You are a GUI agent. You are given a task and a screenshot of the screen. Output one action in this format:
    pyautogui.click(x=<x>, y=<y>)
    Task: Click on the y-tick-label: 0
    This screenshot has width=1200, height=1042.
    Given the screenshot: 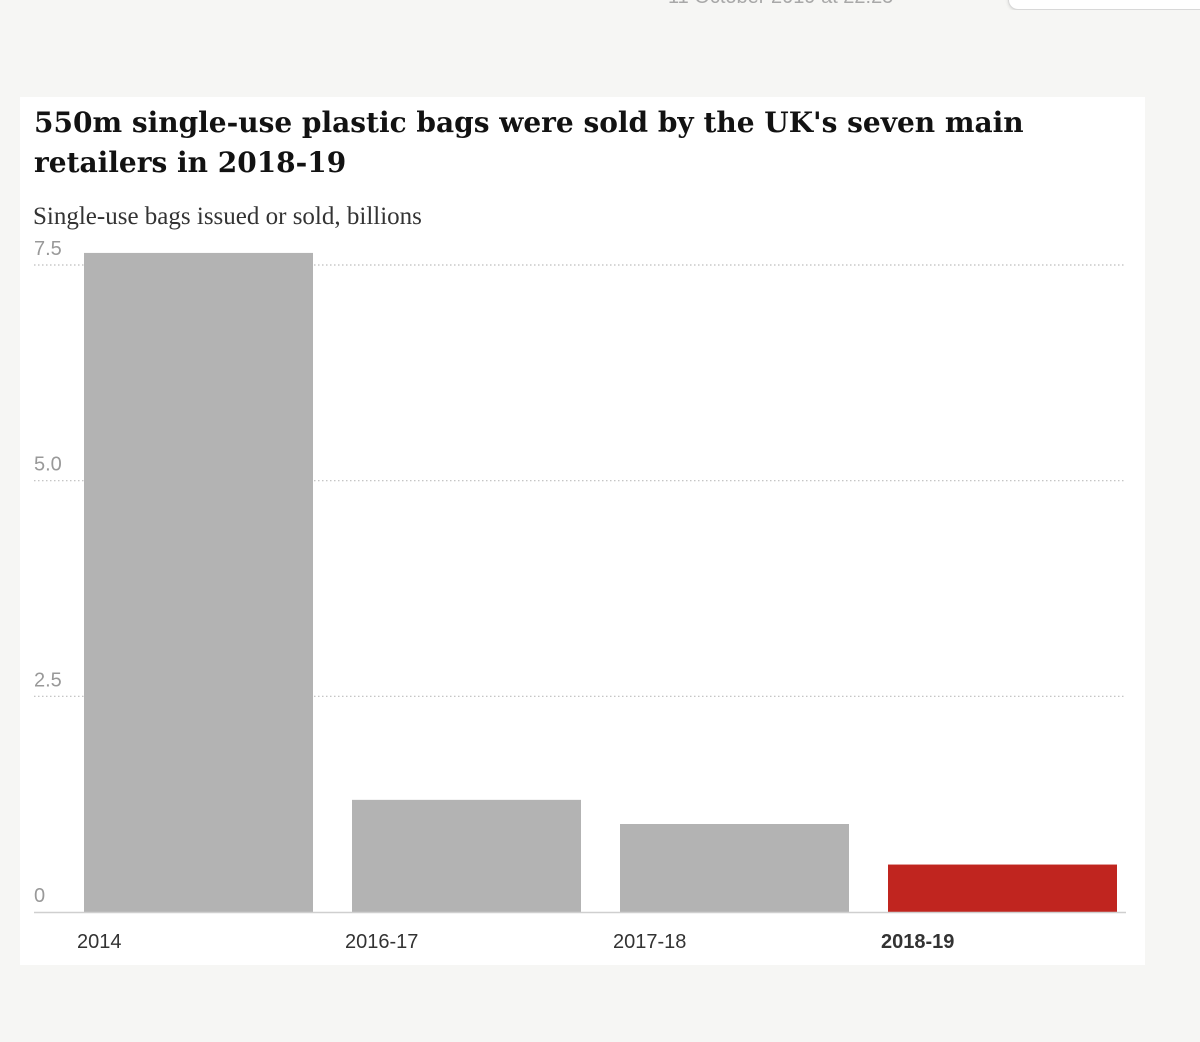 What is the action you would take?
    pyautogui.click(x=39, y=896)
    